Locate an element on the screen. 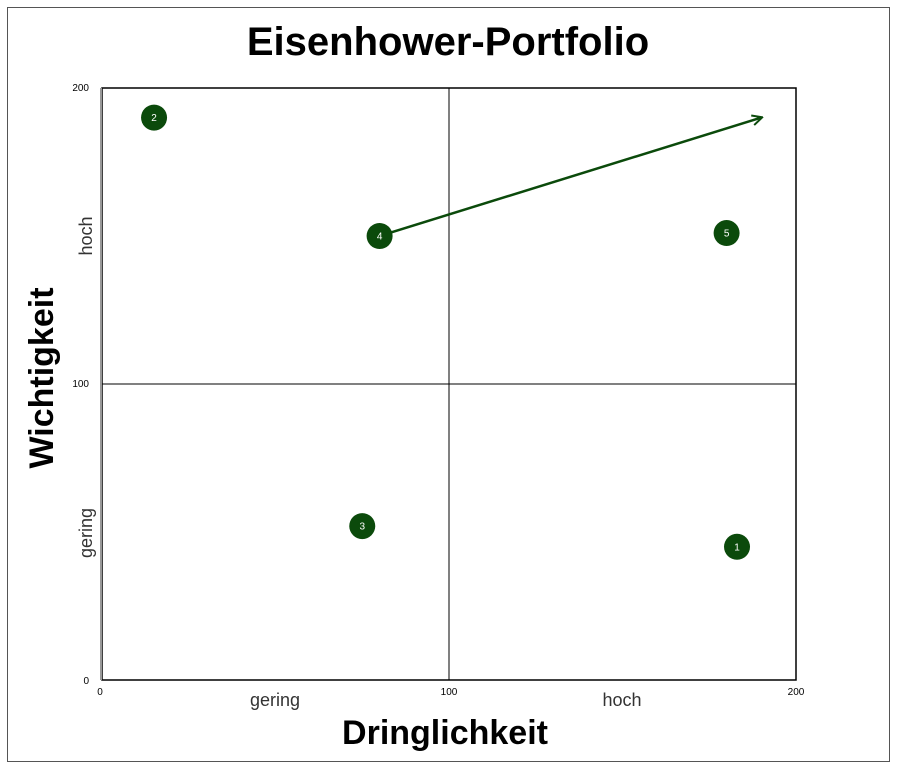 Image resolution: width=900 pixels, height=771 pixels. data-point-label: 2 is located at coordinates (154, 118).